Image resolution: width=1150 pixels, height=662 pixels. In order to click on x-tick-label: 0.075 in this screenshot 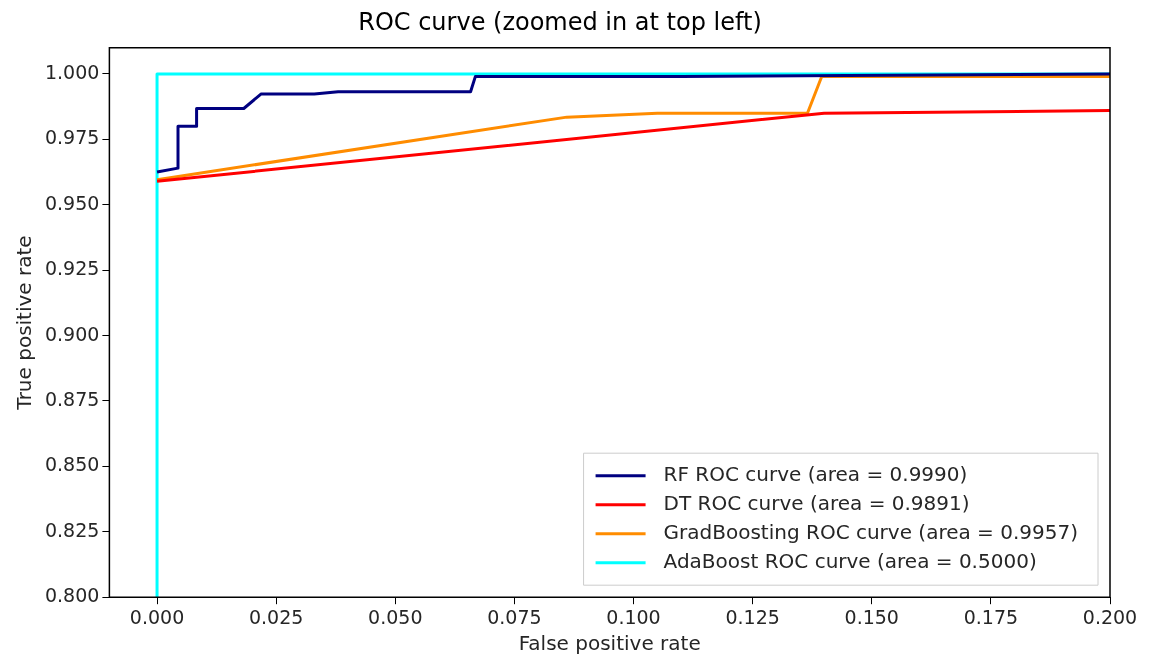, I will do `click(514, 616)`.